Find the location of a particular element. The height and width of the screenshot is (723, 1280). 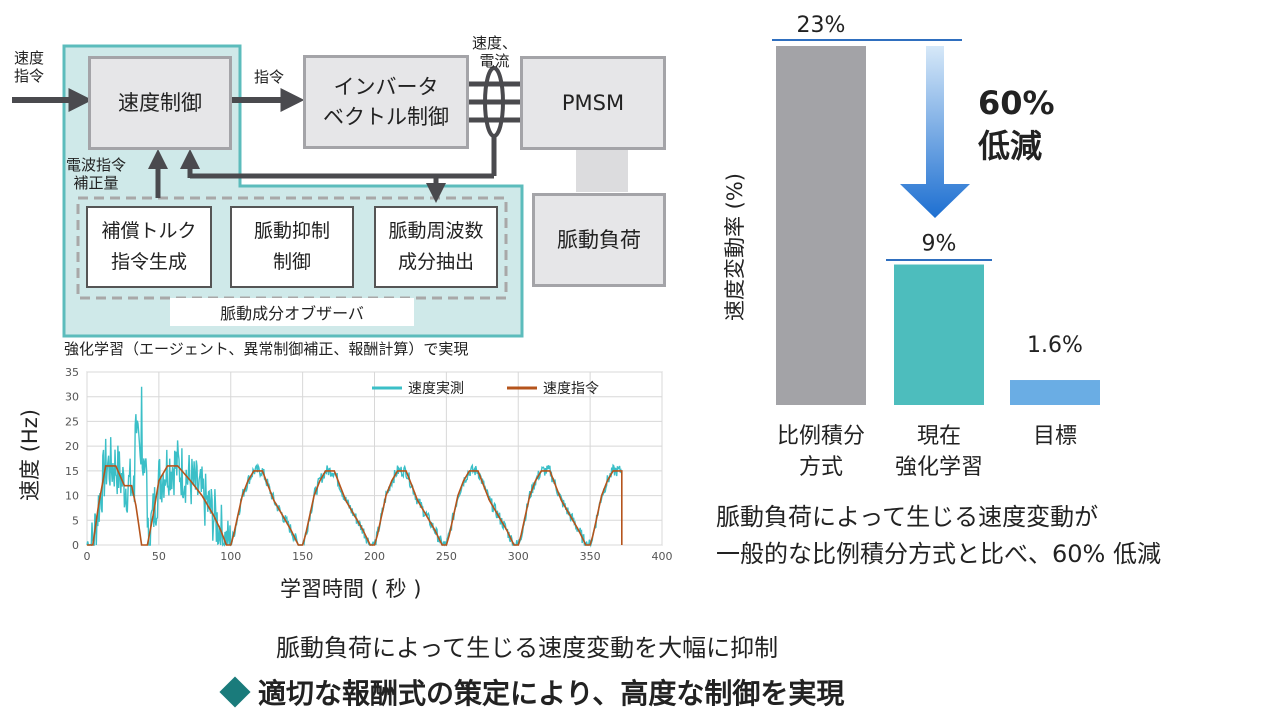

correction-label-line1: 電波指令 is located at coordinates (96, 165).